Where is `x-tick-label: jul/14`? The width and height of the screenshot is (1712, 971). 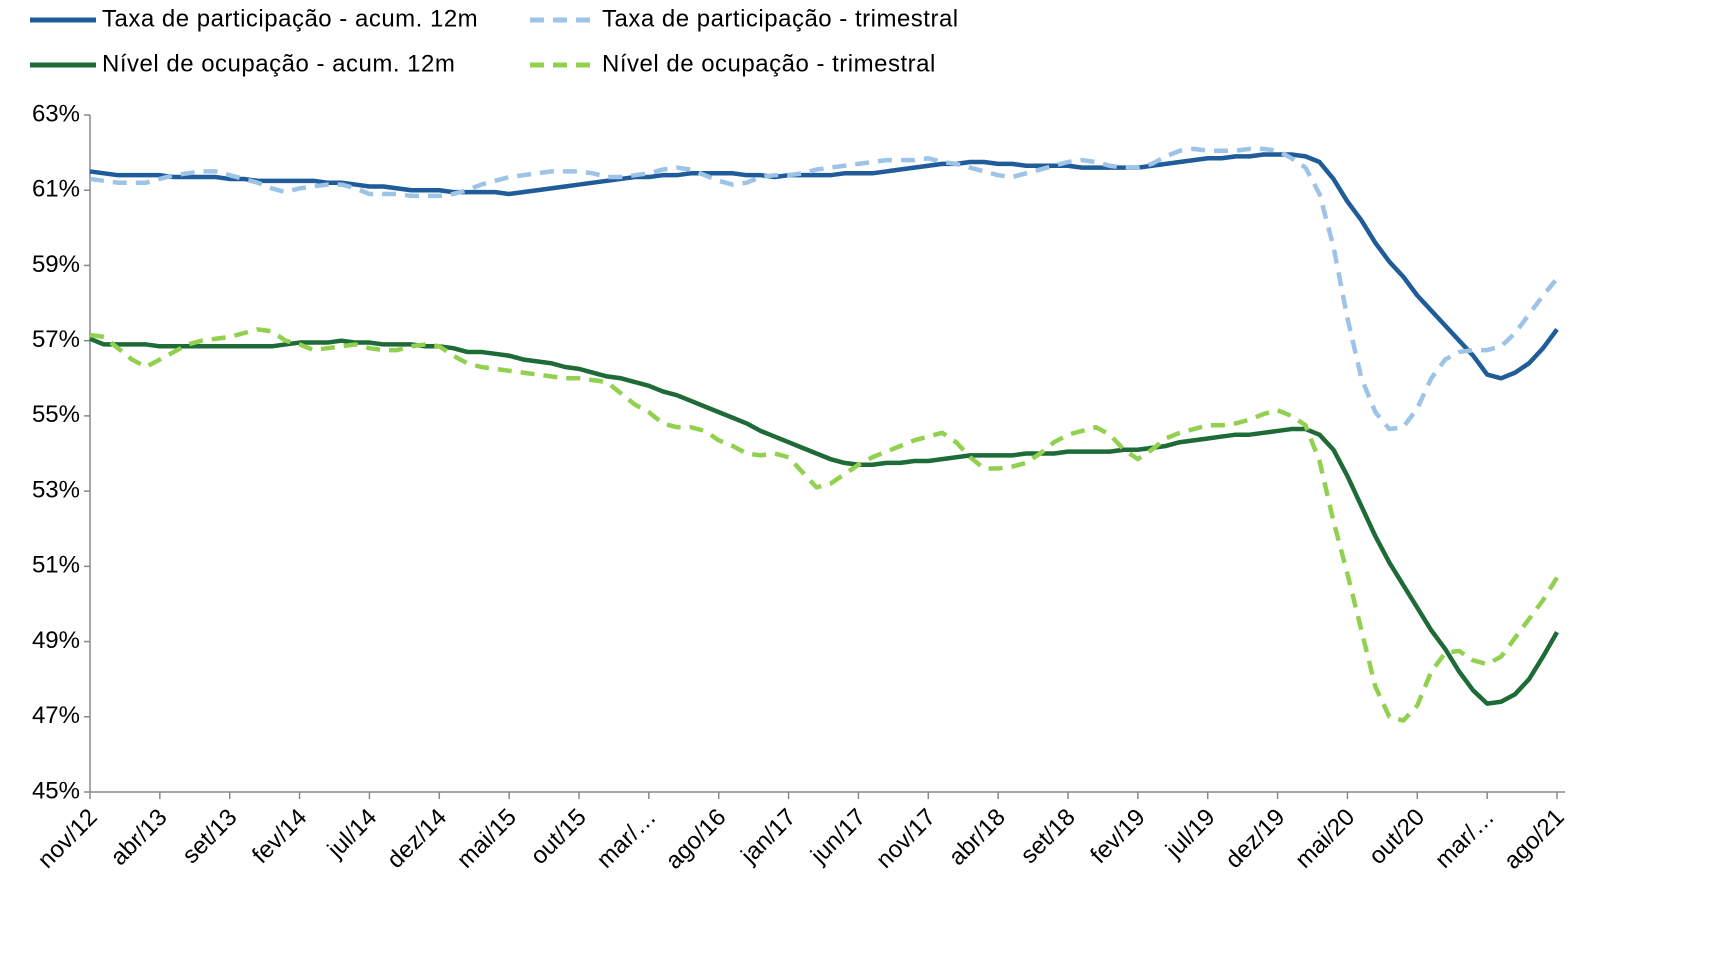 x-tick-label: jul/14 is located at coordinates (352, 834).